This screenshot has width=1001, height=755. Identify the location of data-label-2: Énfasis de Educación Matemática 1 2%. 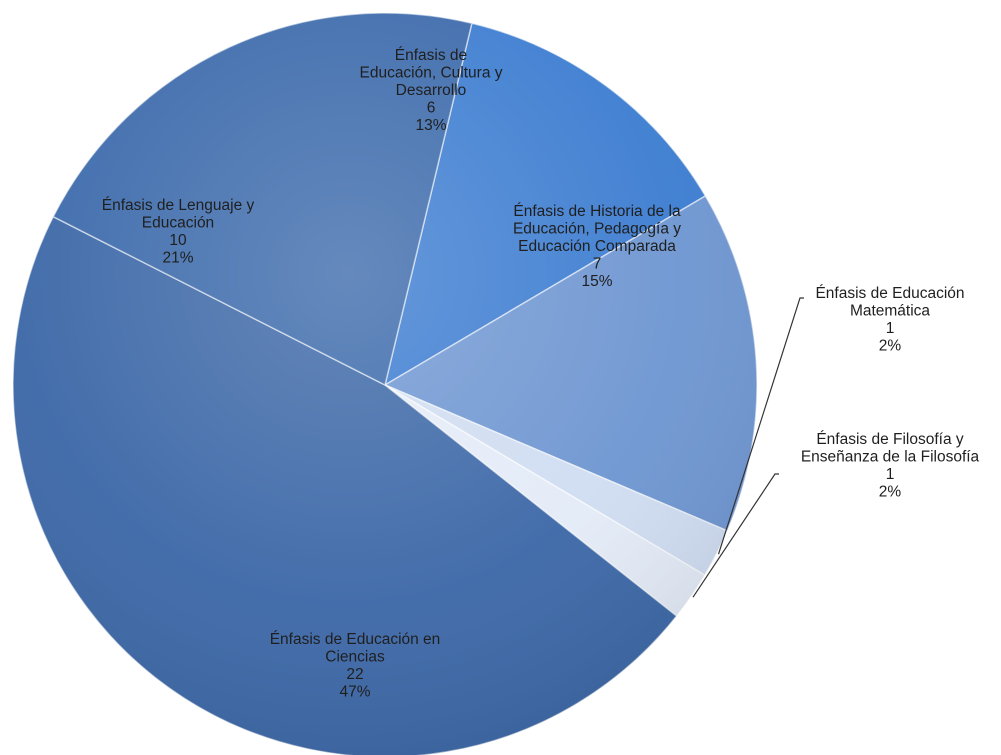
(889, 320).